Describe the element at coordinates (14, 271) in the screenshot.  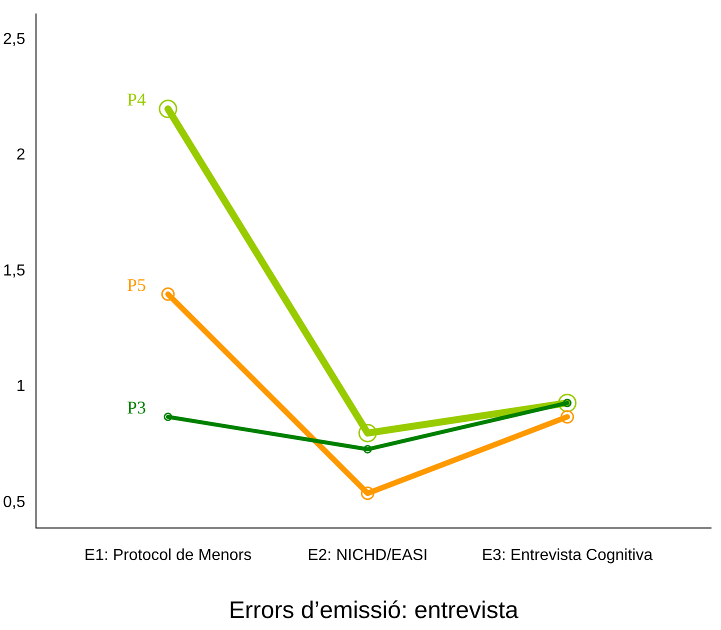
I see `y-tick-label: 1,5` at that location.